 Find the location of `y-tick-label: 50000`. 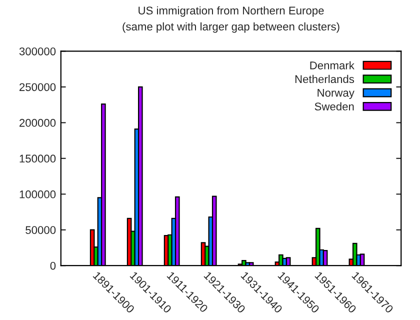

y-tick-label: 50000 is located at coordinates (41, 230).